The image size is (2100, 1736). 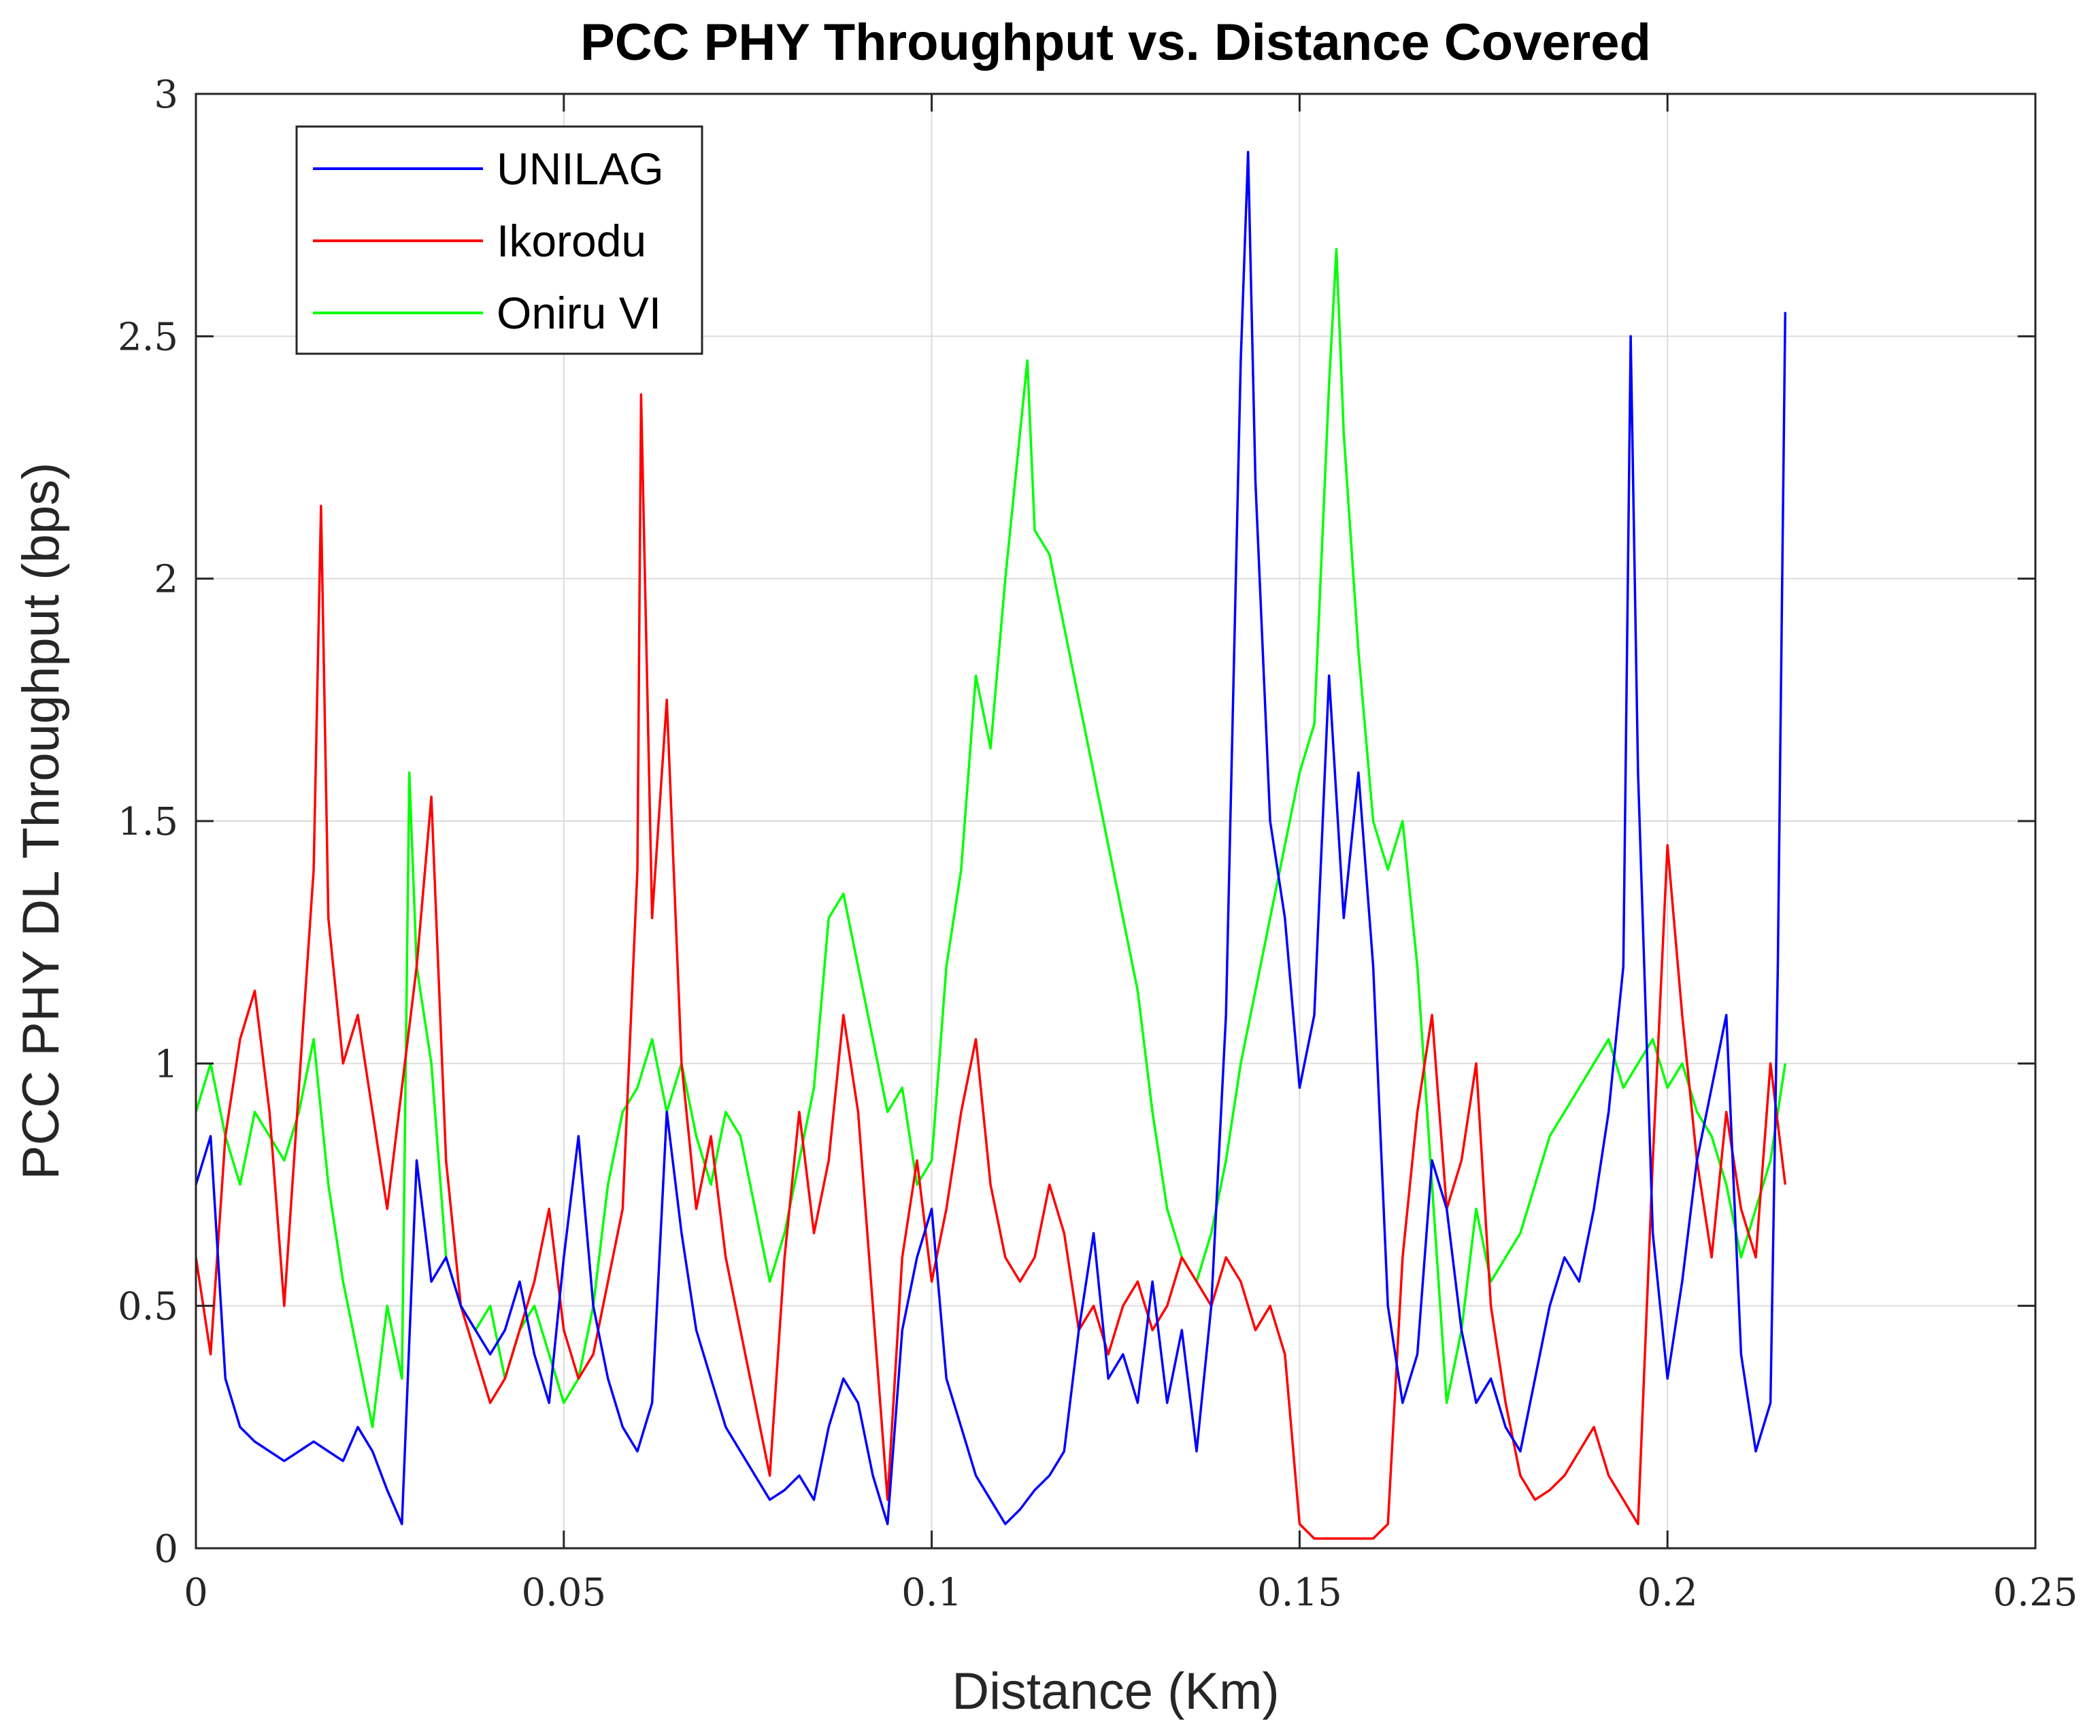 I want to click on y-tick-label: 2, so click(x=166, y=580).